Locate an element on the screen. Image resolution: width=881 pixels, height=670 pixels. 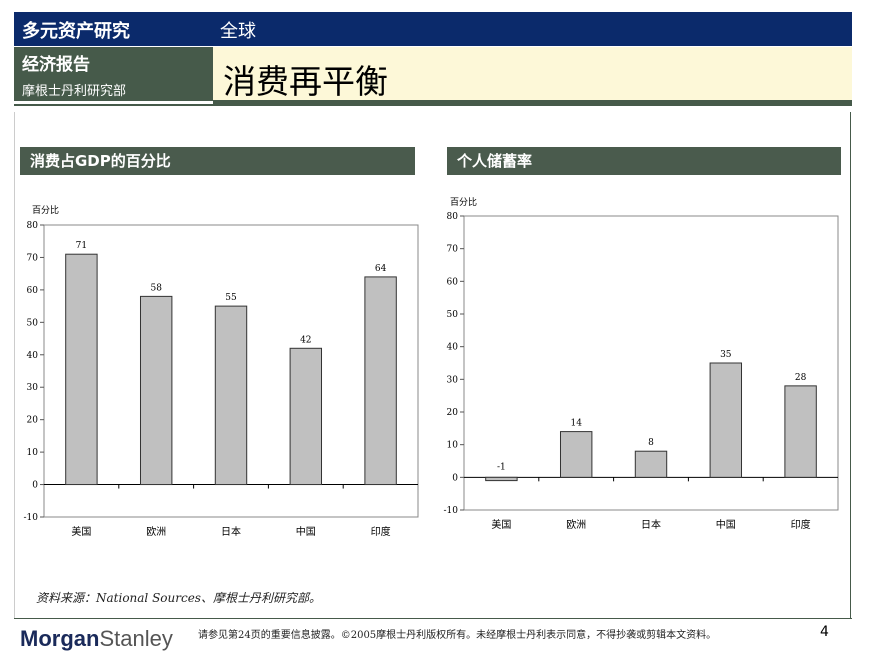
logo-stanley: Stanley is located at coordinates (136, 638).